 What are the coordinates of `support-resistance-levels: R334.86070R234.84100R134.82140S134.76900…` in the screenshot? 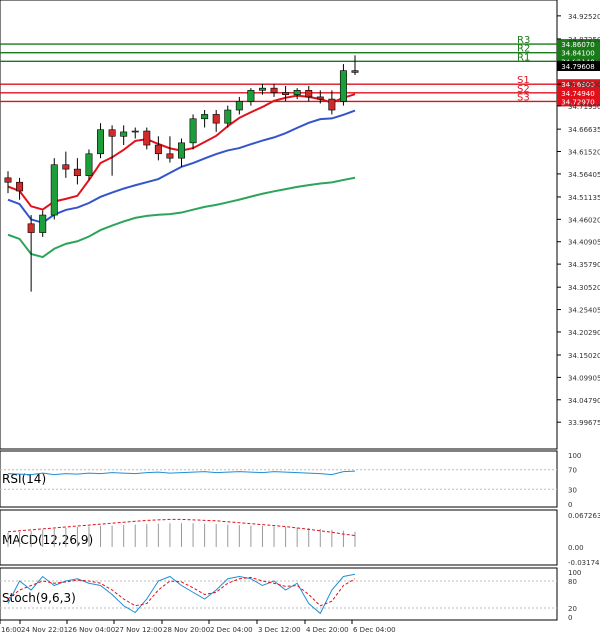 It's located at (300, 71).